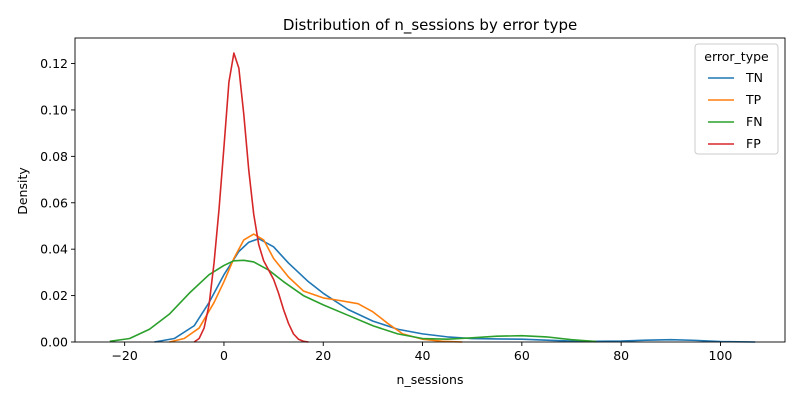 This screenshot has height=400, width=800. I want to click on legend-label-fp: FP, so click(753, 143).